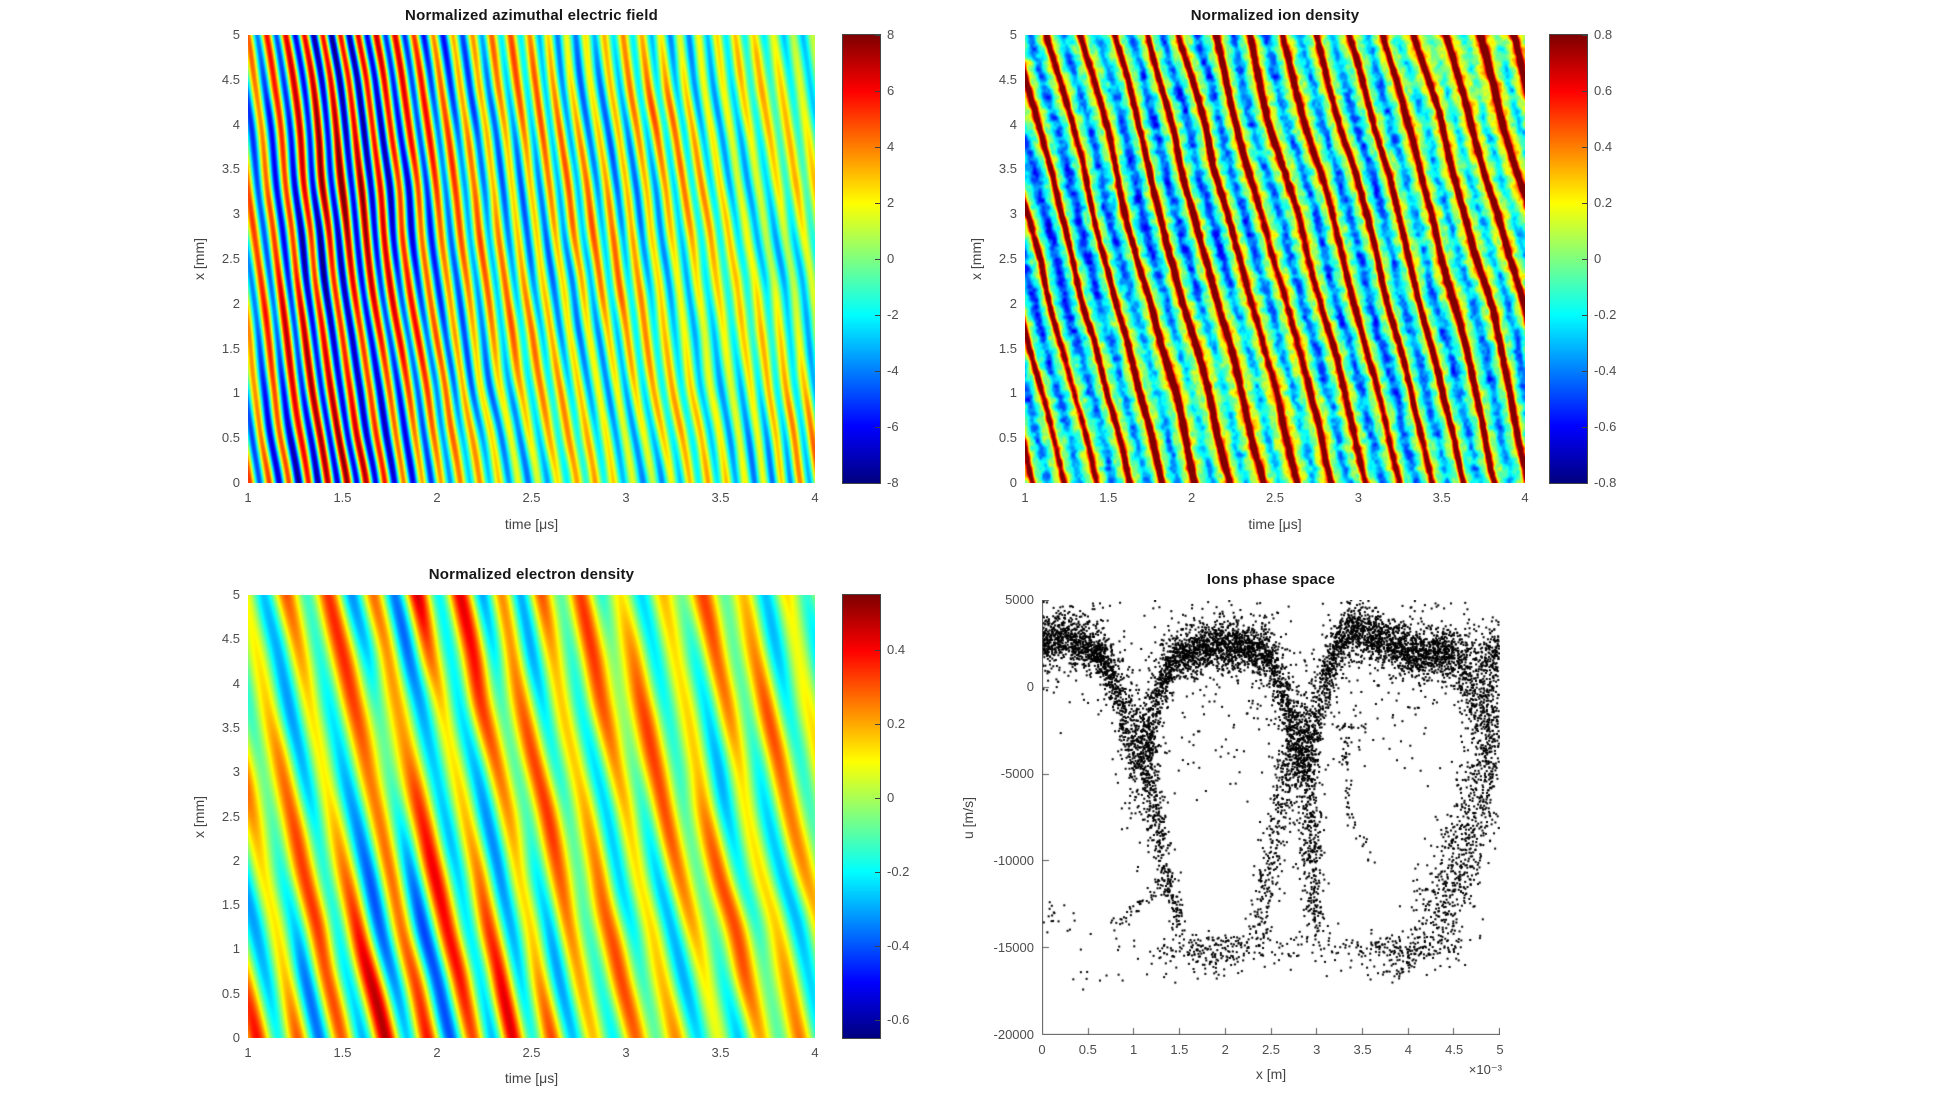 The height and width of the screenshot is (1100, 1934). What do you see at coordinates (891, 90) in the screenshot?
I see `colorbar-tick-label: 6` at bounding box center [891, 90].